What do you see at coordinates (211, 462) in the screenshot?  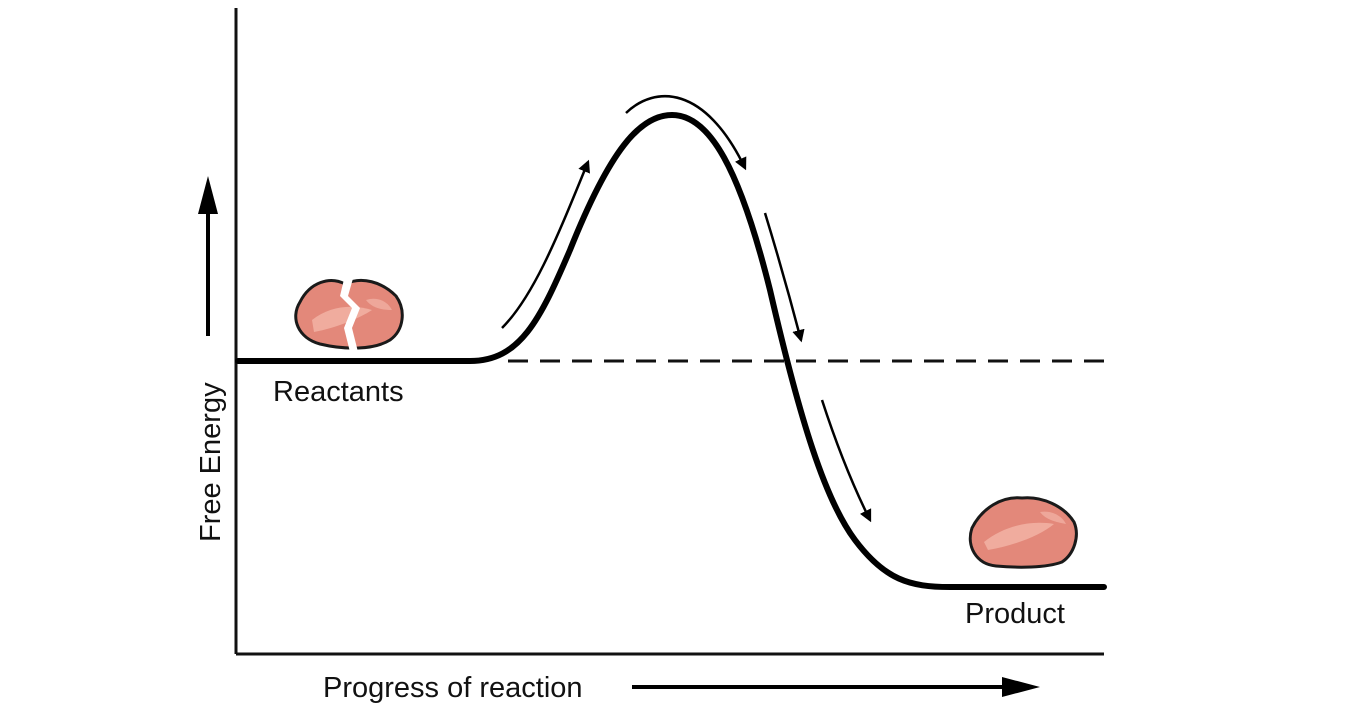 I see `y-axis-label: Free Energy` at bounding box center [211, 462].